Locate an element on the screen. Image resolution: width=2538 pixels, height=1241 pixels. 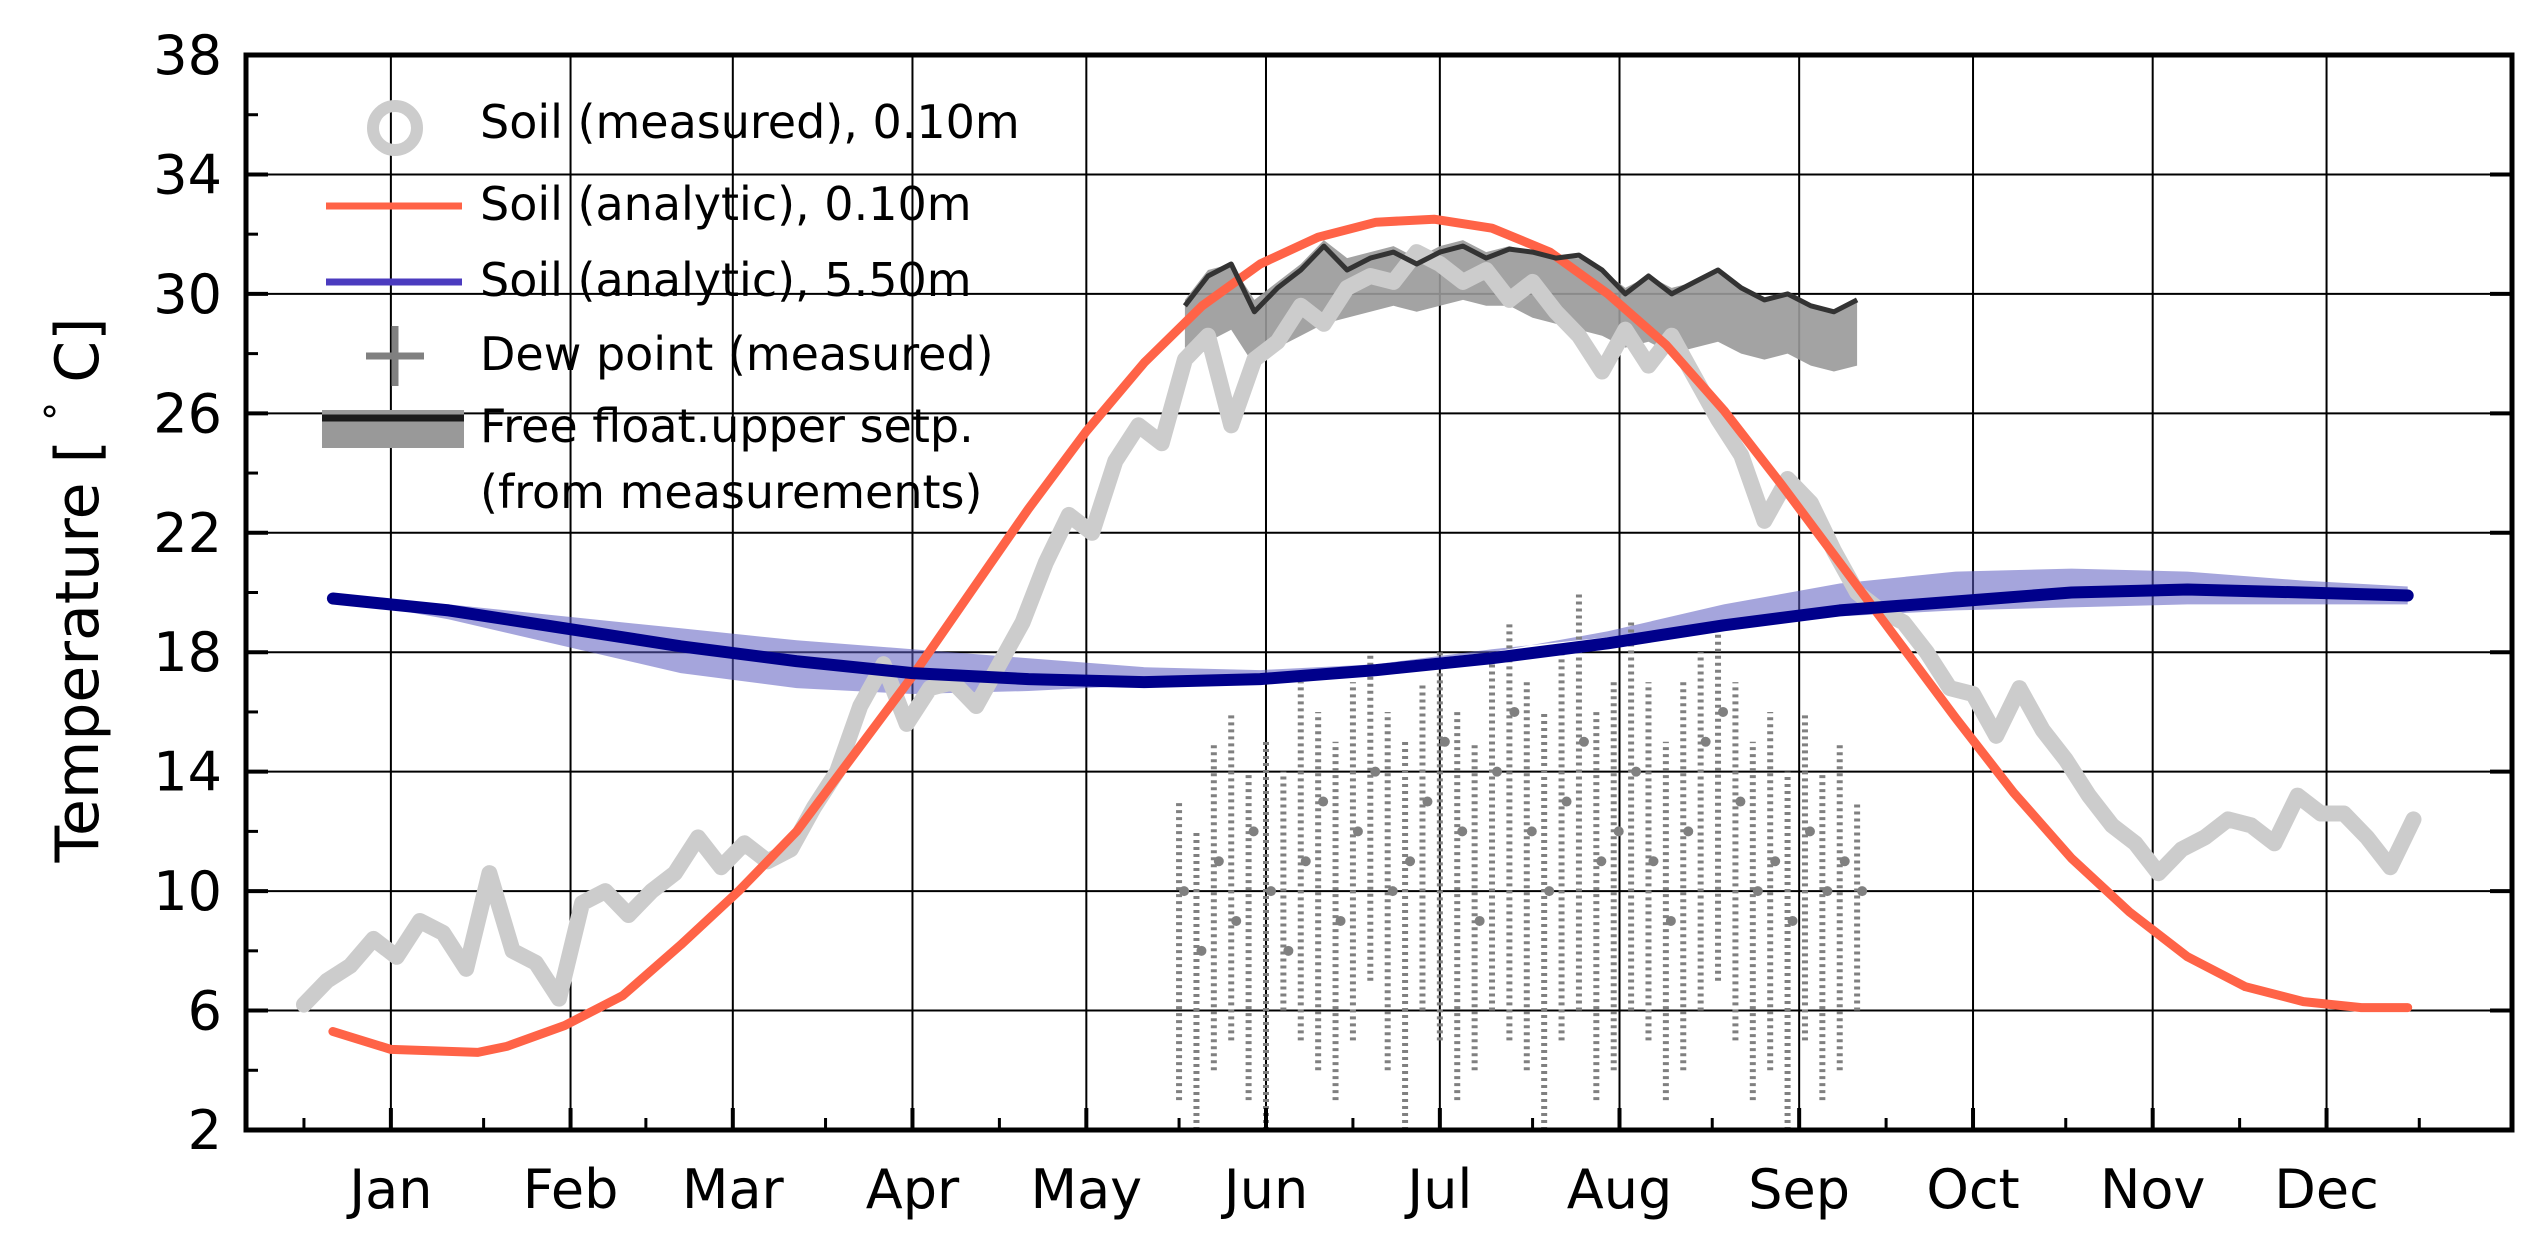
band-free-float is located at coordinates (1521, 306).